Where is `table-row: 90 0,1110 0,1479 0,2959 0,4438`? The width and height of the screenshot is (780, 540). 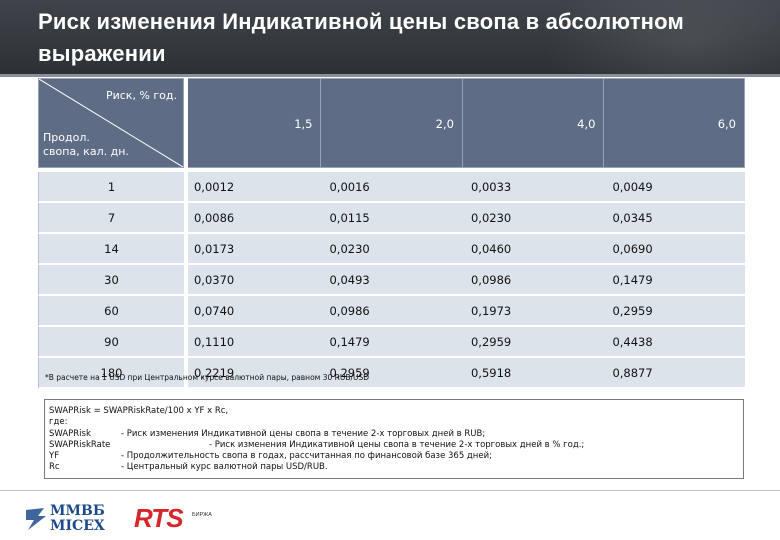 table-row: 90 0,1110 0,1479 0,2959 0,4438 is located at coordinates (391, 342).